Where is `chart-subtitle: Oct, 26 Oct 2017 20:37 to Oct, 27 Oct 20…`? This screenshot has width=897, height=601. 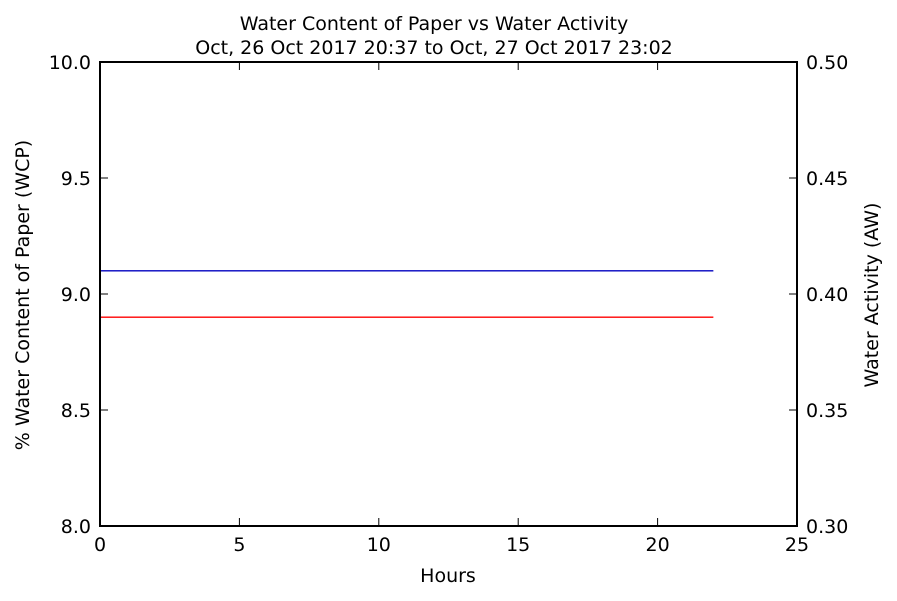 chart-subtitle: Oct, 26 Oct 2017 20:37 to Oct, 27 Oct 20… is located at coordinates (434, 48).